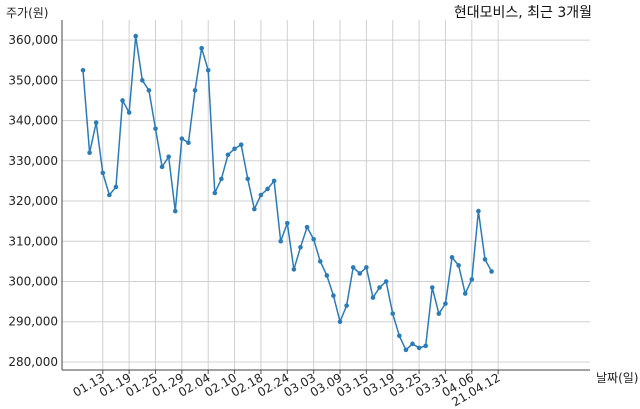 The width and height of the screenshot is (640, 409). I want to click on y-tick-label: 350,000, so click(33, 80).